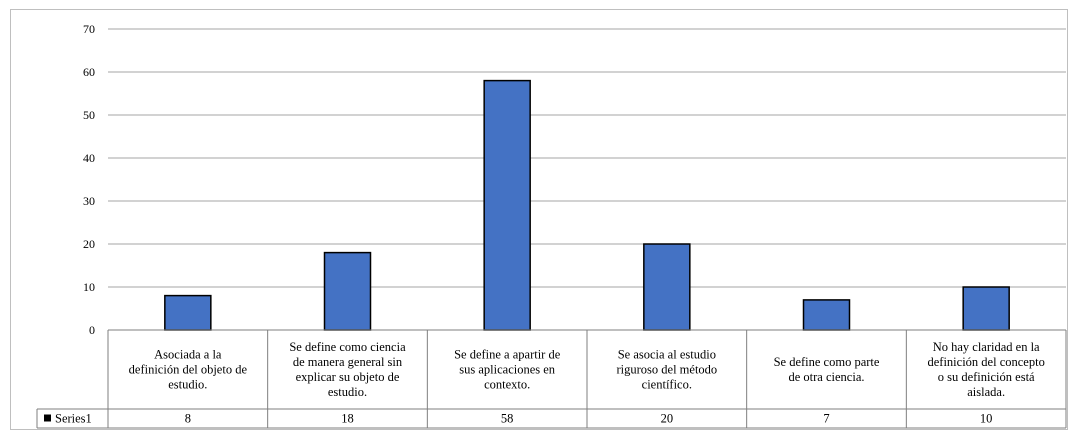  I want to click on data-label-2: 18, so click(347, 419).